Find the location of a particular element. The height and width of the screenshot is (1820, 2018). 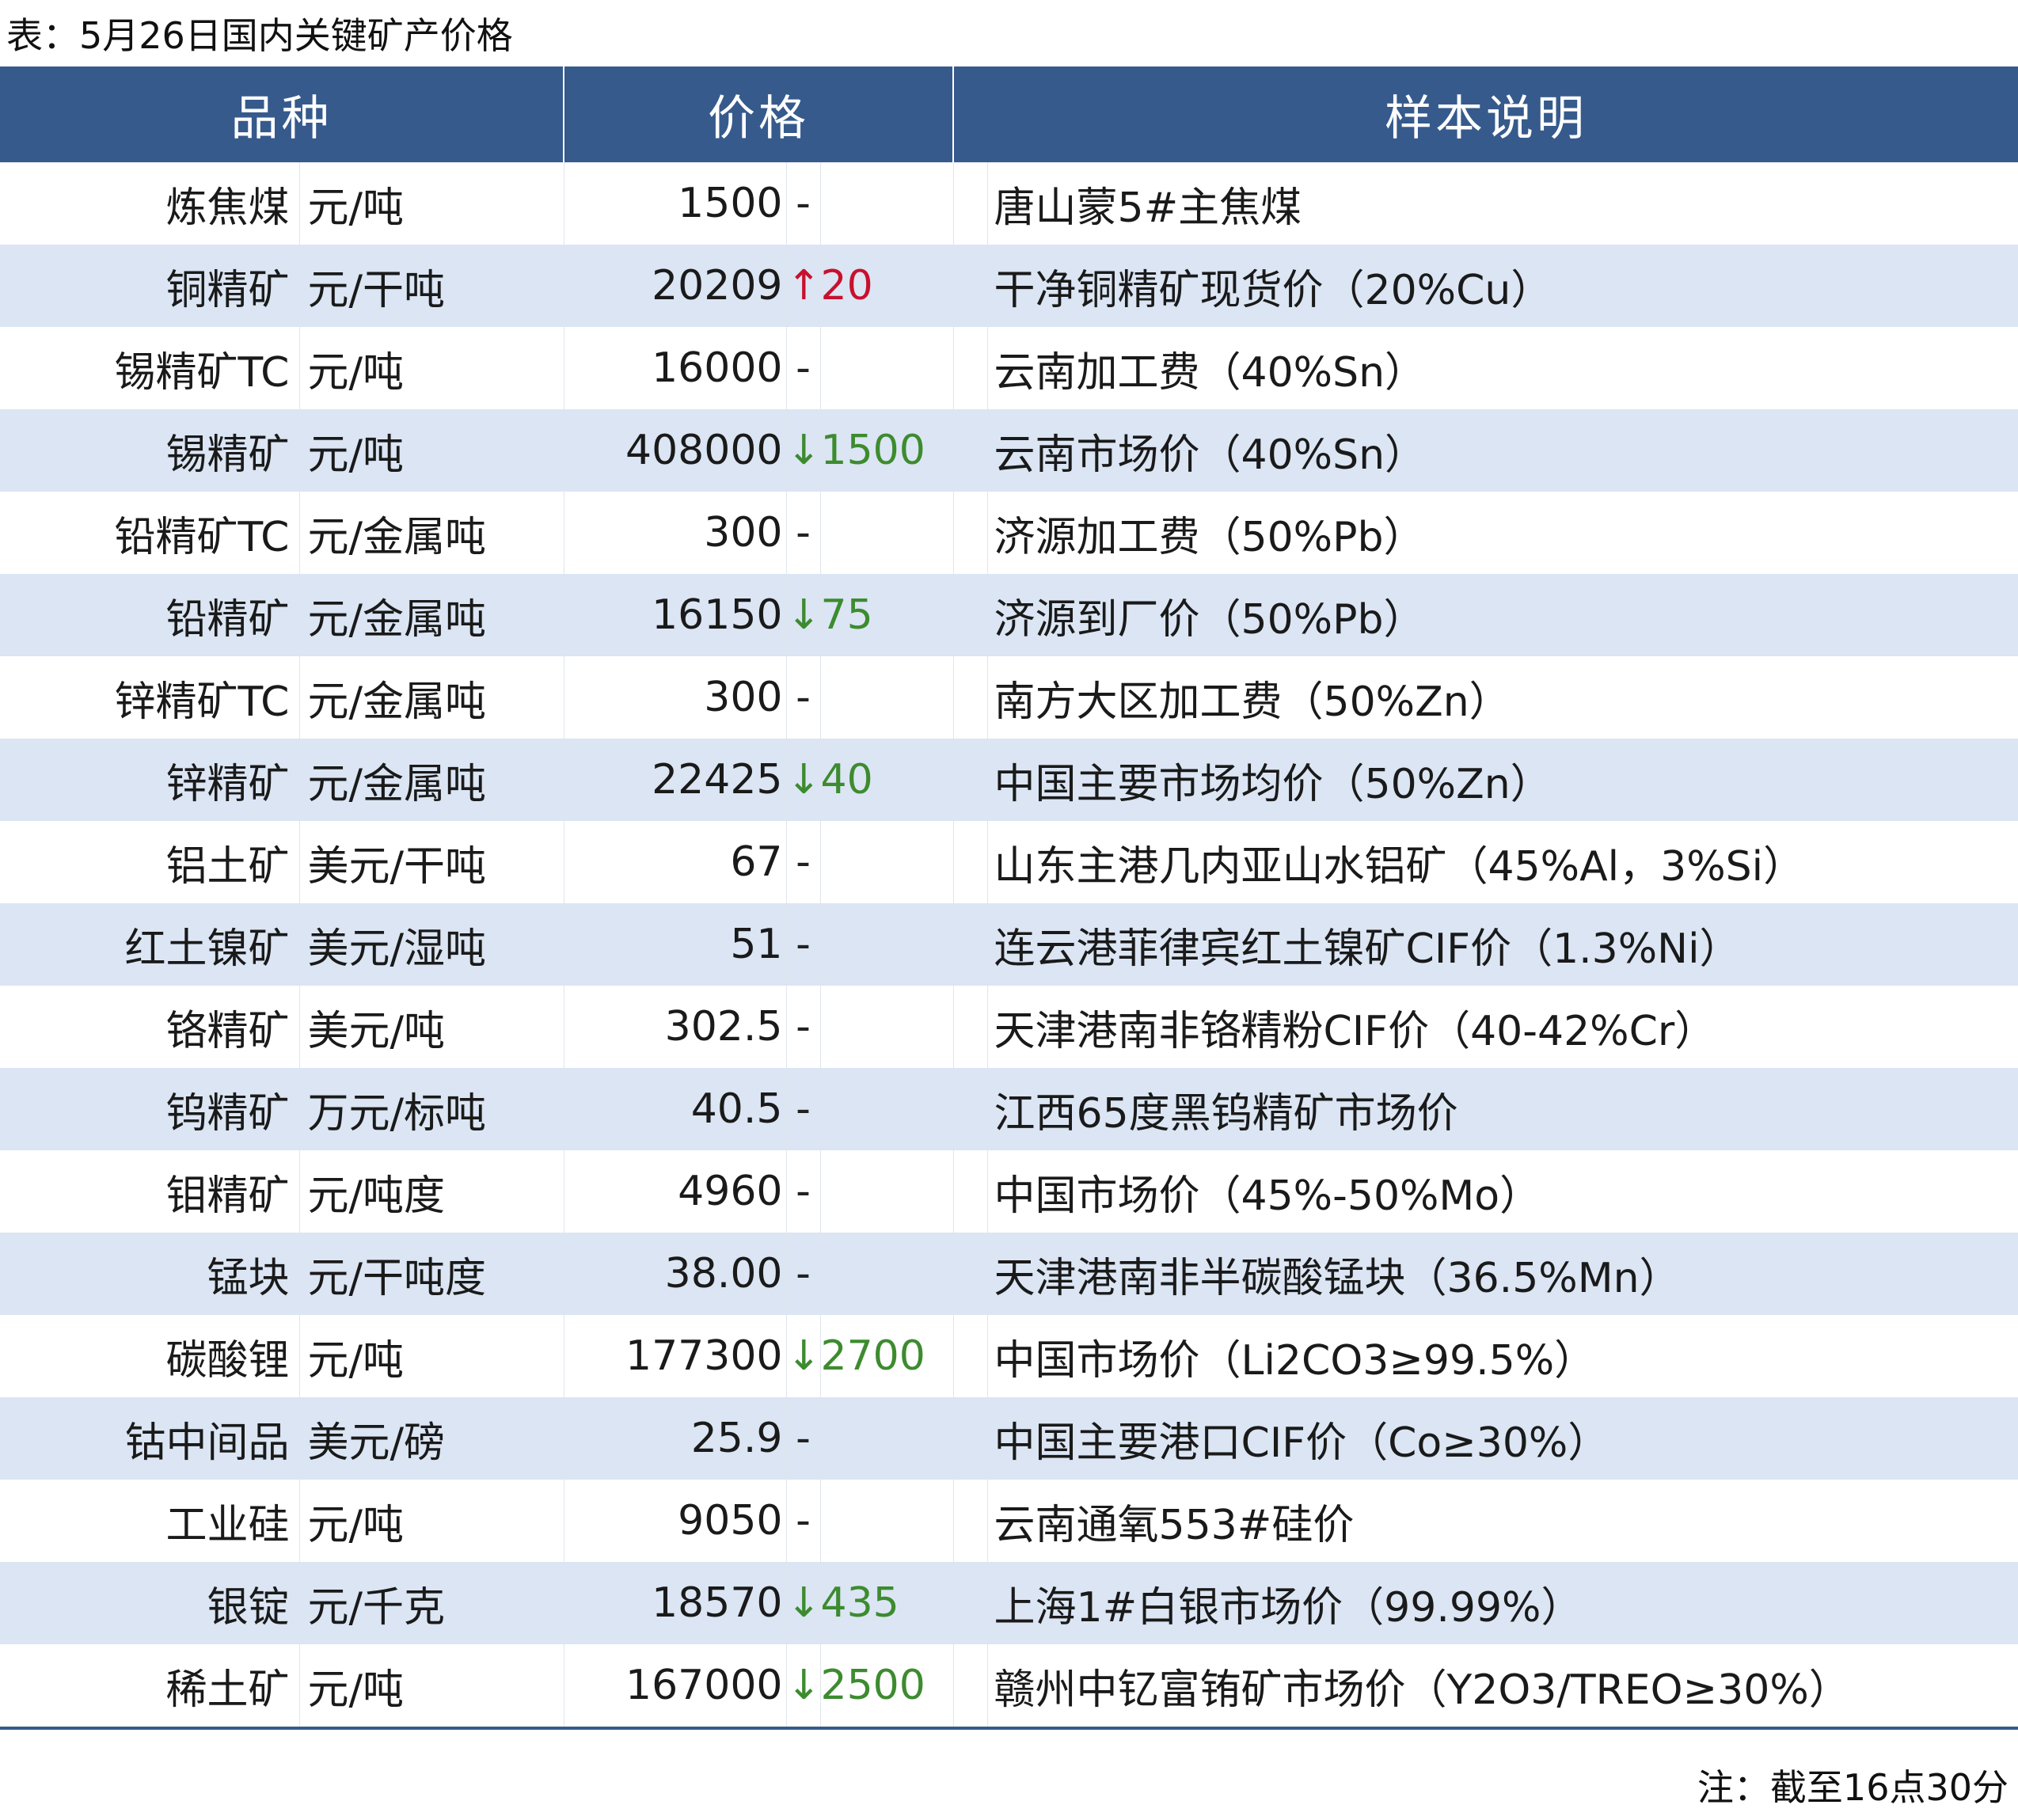

table-row: 铅精矿TC 元/金属吨 300- 济源加工费（50%Pb） is located at coordinates (1009, 533).